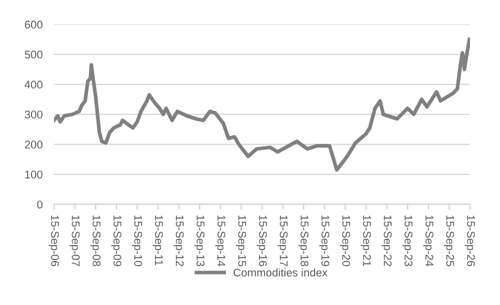  I want to click on x-tick-label: 15-Sep-19, so click(324, 241).